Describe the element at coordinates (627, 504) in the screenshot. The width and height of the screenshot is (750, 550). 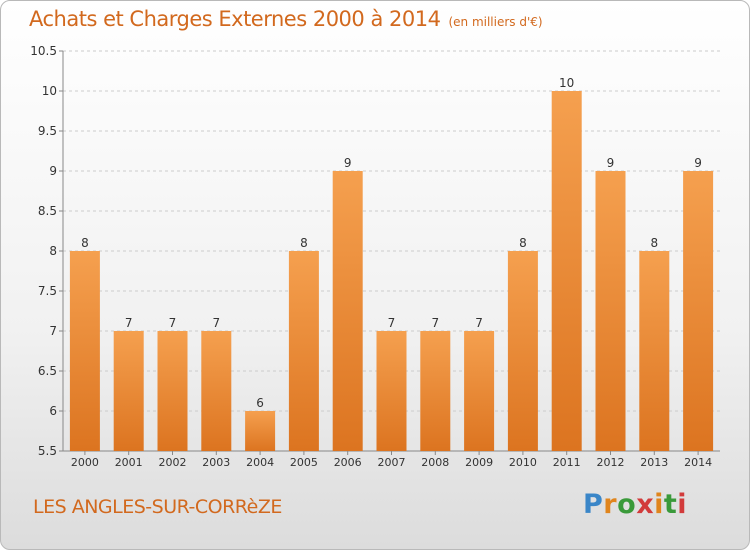
I see `logo-letter: o` at that location.